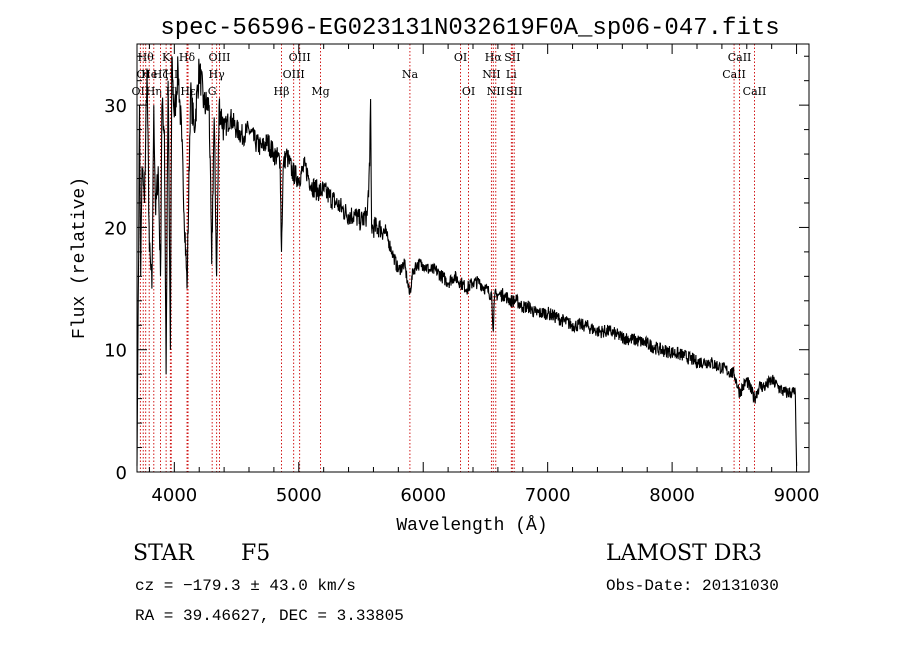 Image resolution: width=900 pixels, height=649 pixels. Describe the element at coordinates (294, 74) in the screenshot. I see `line-label-15: OIII` at that location.